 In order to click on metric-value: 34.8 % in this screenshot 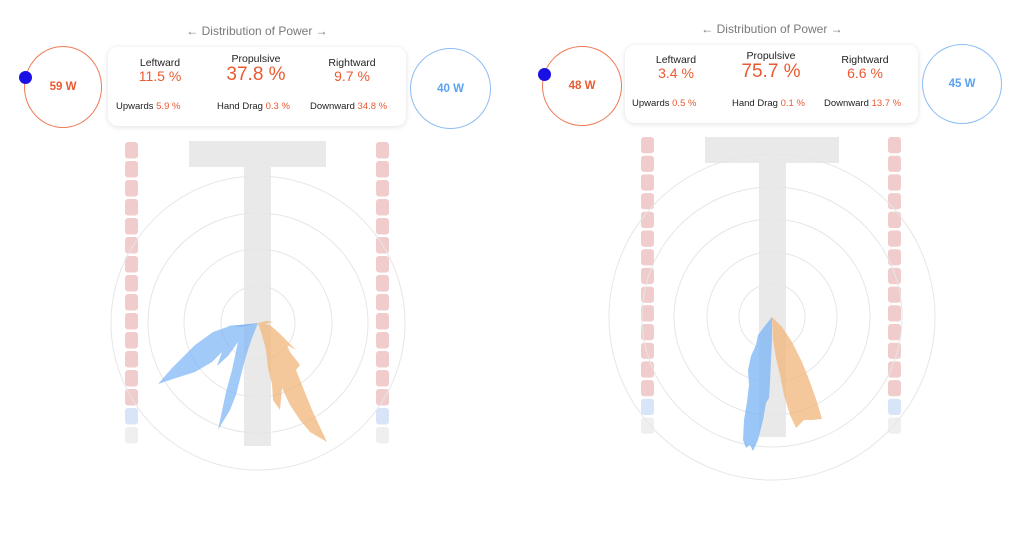, I will do `click(372, 106)`.